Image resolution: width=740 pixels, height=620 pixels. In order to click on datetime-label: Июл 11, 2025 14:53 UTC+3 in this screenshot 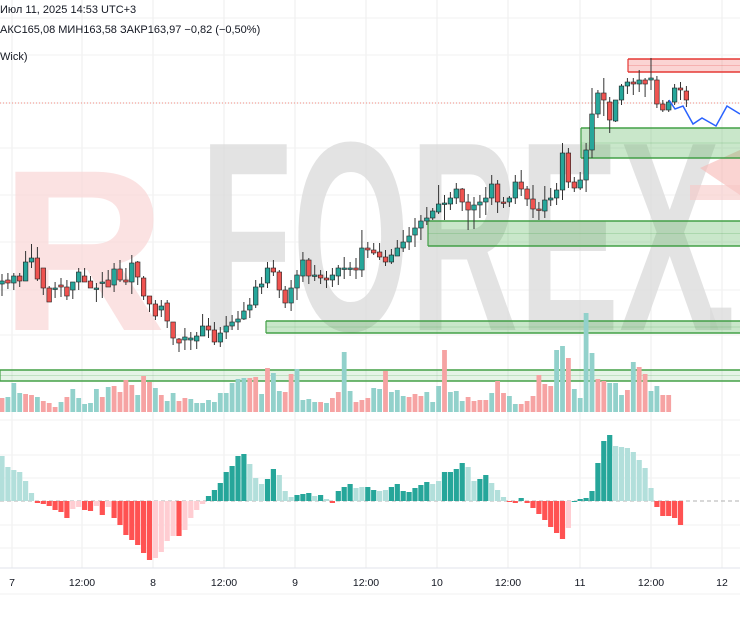, I will do `click(68, 10)`.